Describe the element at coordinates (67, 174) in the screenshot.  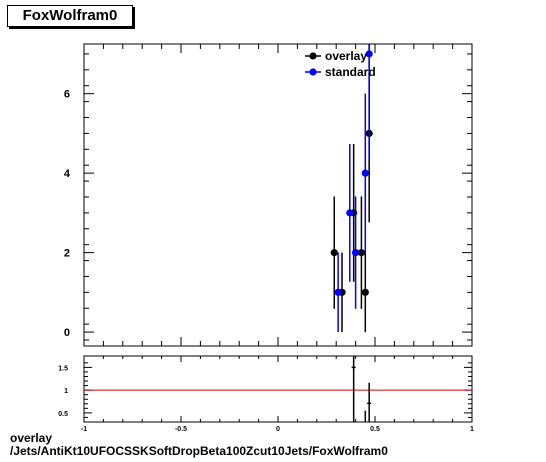
I see `y-tick-label: 4` at that location.